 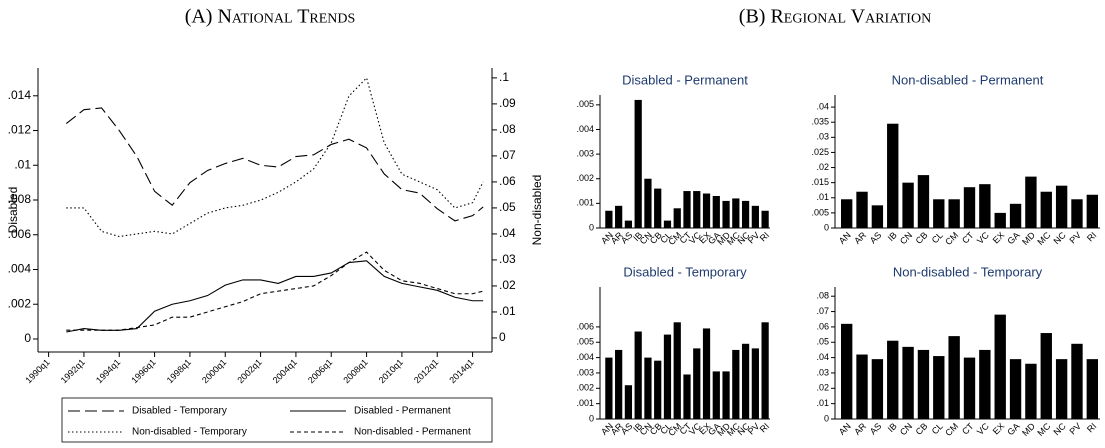 I want to click on x-tick-label: MC, so click(x=1043, y=429).